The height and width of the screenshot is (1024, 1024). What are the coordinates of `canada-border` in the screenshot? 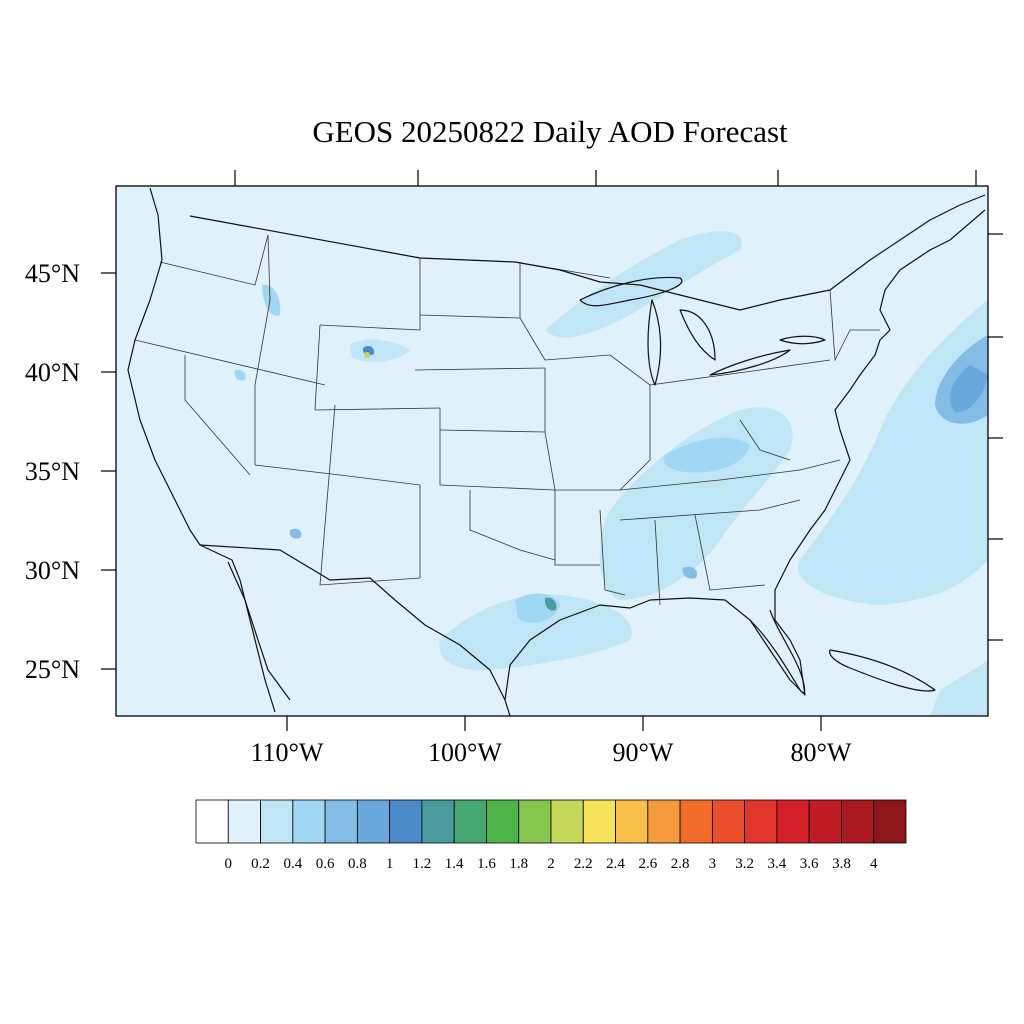 It's located at (587, 252).